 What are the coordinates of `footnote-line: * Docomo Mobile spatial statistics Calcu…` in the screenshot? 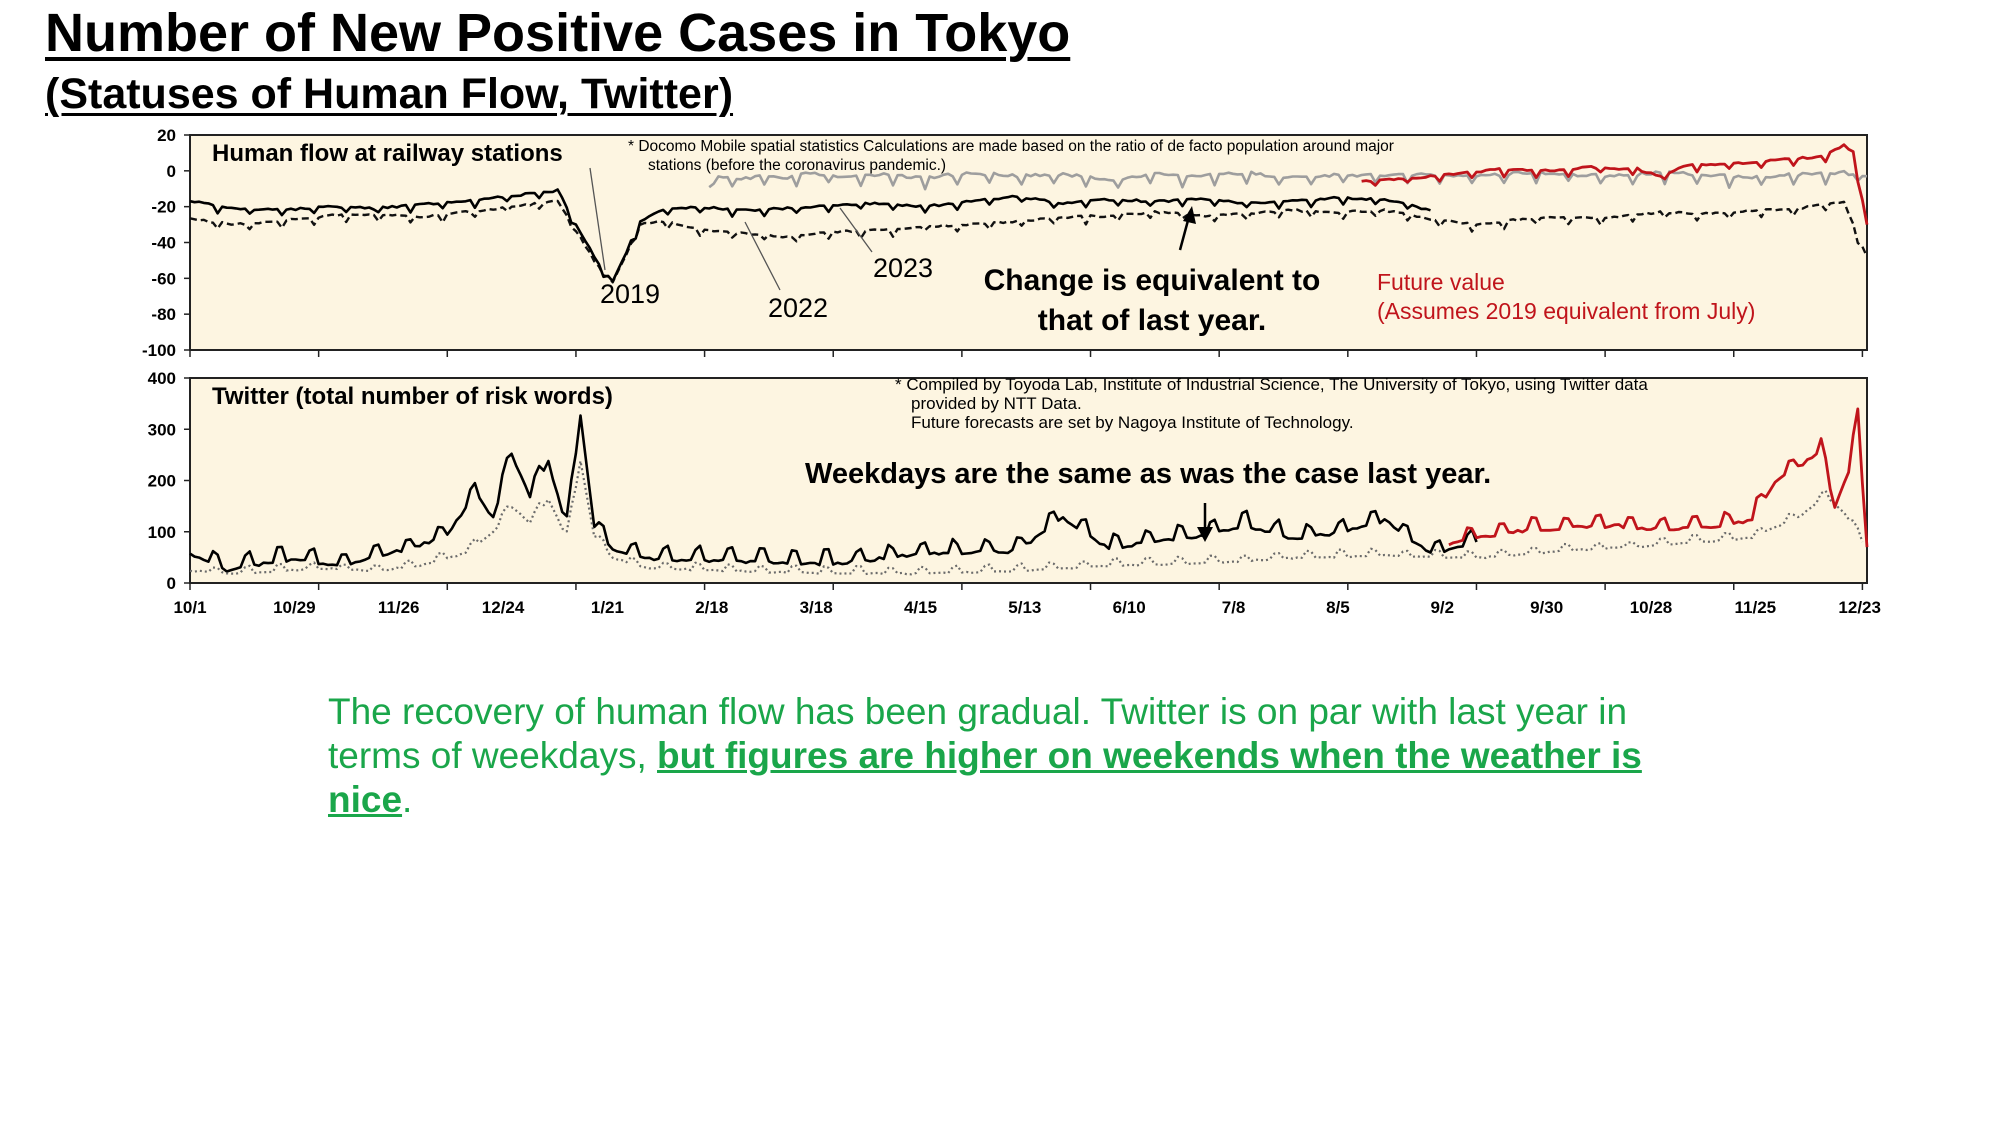 It's located at (1011, 146).